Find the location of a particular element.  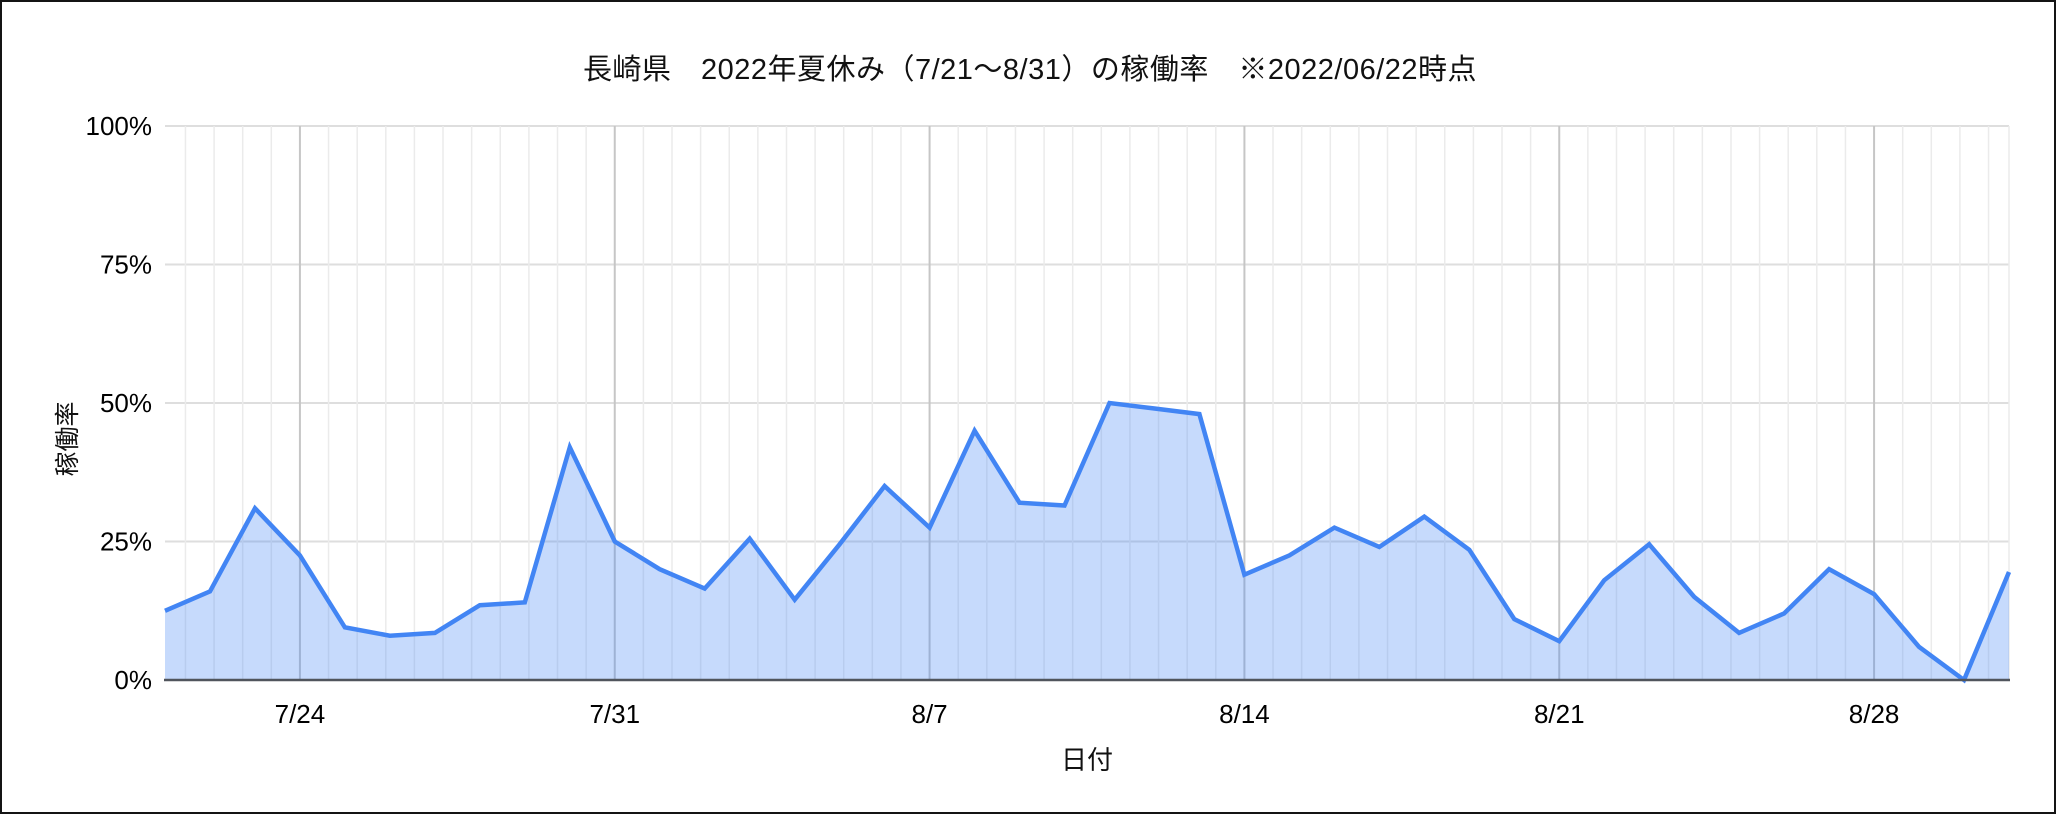

x-axis-title: 日付 is located at coordinates (1086, 760).